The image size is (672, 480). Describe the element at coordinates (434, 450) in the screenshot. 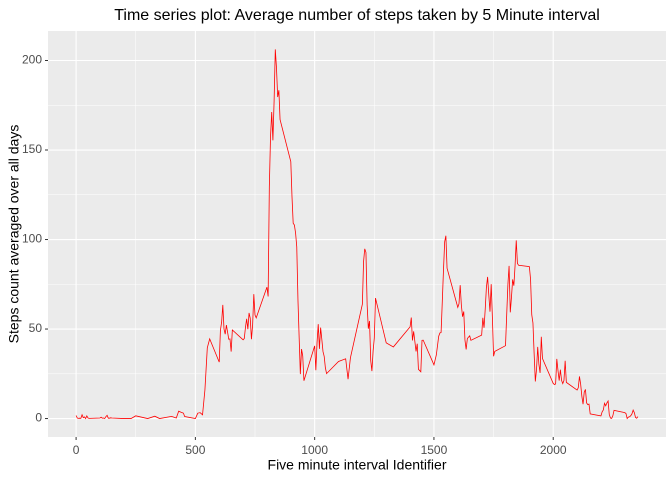

I see `x-tick-label: 1500` at that location.